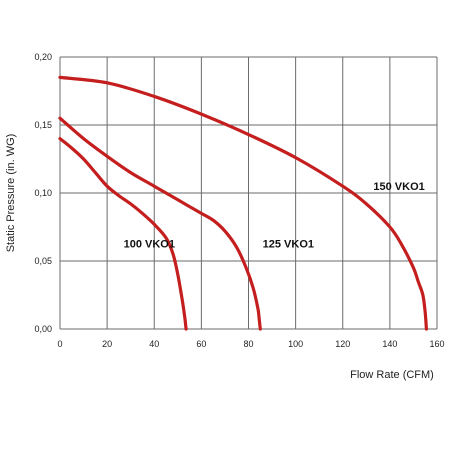  I want to click on y-tick-label: 0,15, so click(43, 125).